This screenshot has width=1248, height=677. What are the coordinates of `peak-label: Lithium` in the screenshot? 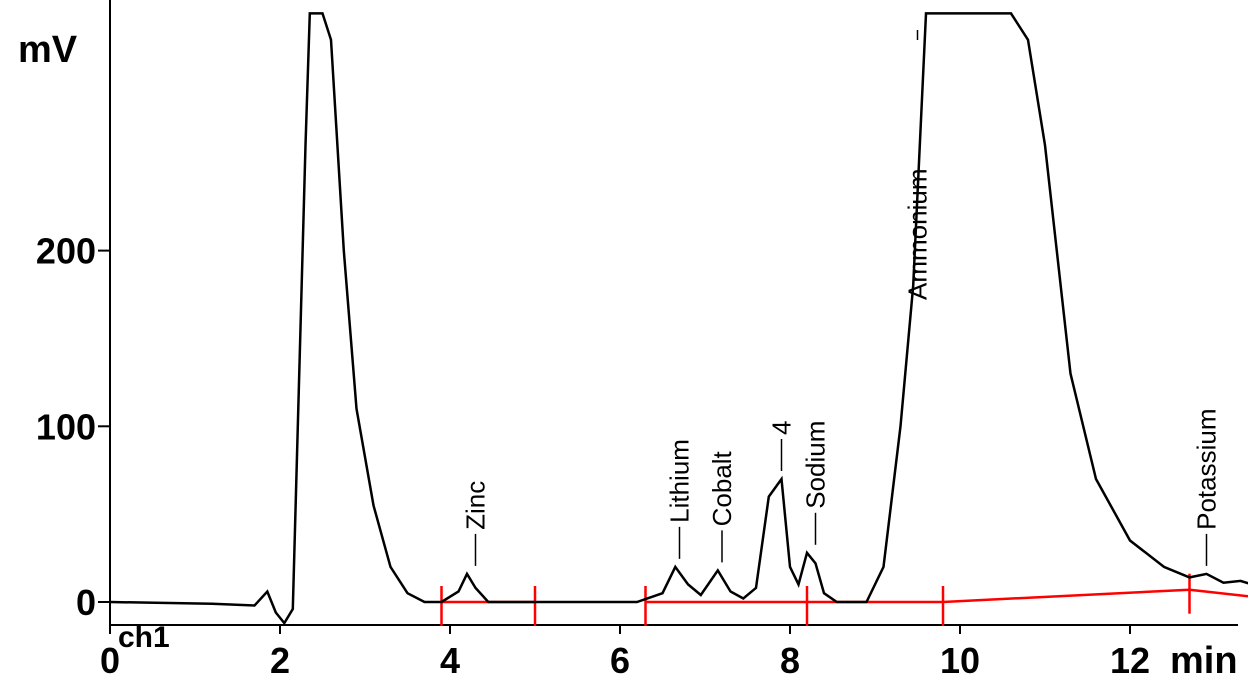 It's located at (680, 481).